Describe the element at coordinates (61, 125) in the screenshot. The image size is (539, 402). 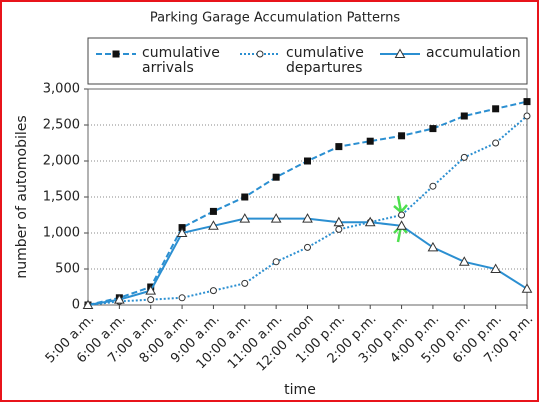
I see `y-tick-label: 2,500` at that location.